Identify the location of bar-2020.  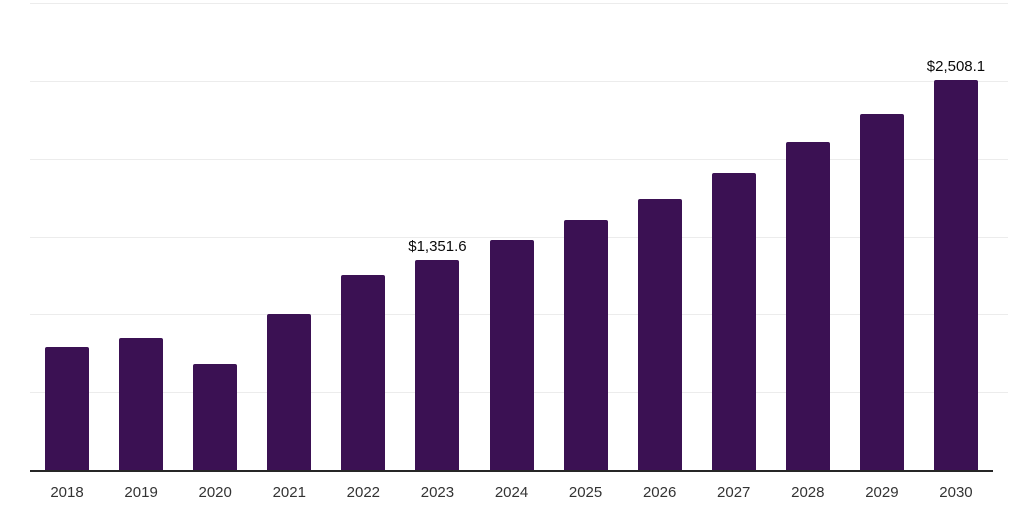
(215, 416).